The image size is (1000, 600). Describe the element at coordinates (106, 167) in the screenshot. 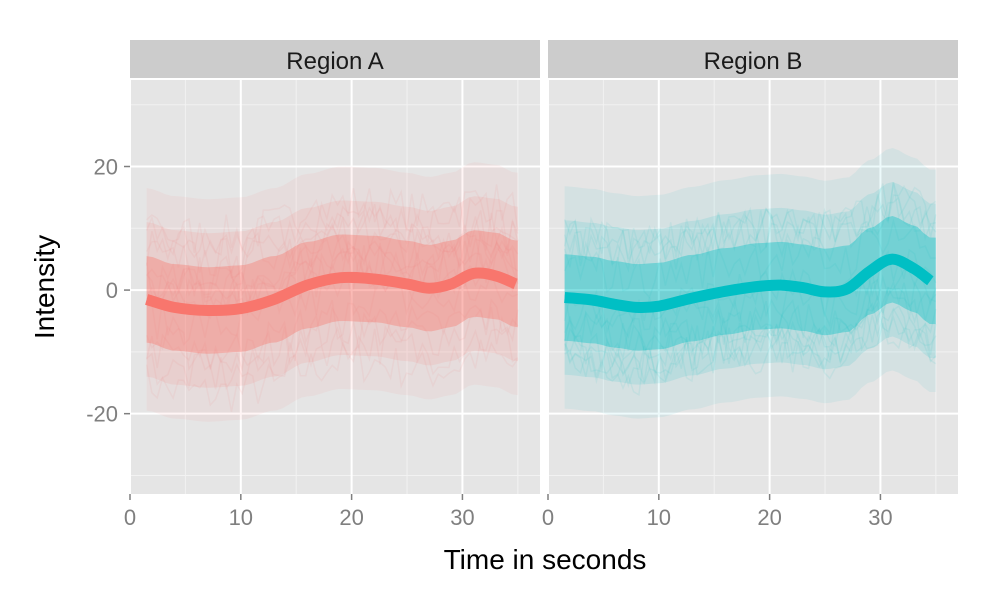

I see `y-tick-label: 20` at that location.